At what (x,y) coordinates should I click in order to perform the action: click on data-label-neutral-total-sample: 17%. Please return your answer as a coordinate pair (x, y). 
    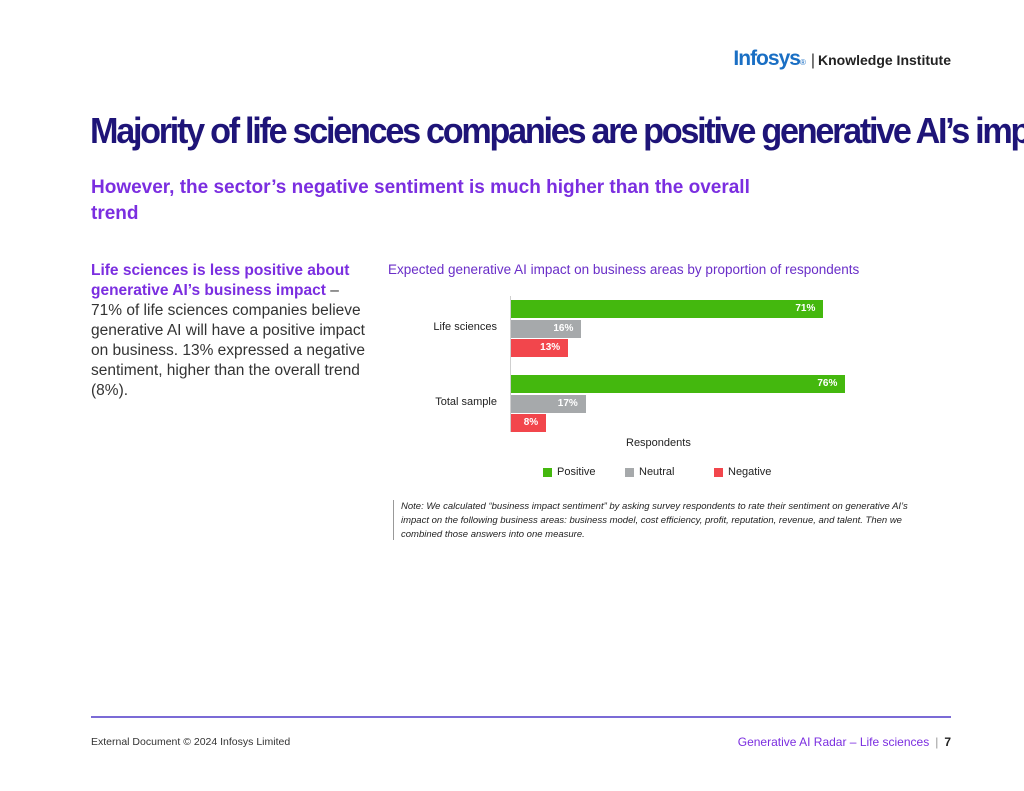
    Looking at the image, I should click on (567, 403).